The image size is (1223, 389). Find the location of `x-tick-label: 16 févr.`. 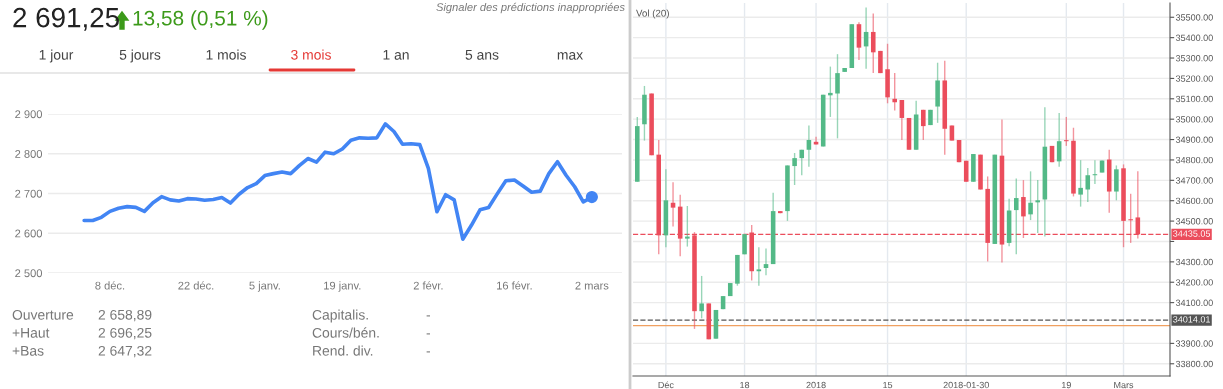

x-tick-label: 16 févr. is located at coordinates (514, 285).